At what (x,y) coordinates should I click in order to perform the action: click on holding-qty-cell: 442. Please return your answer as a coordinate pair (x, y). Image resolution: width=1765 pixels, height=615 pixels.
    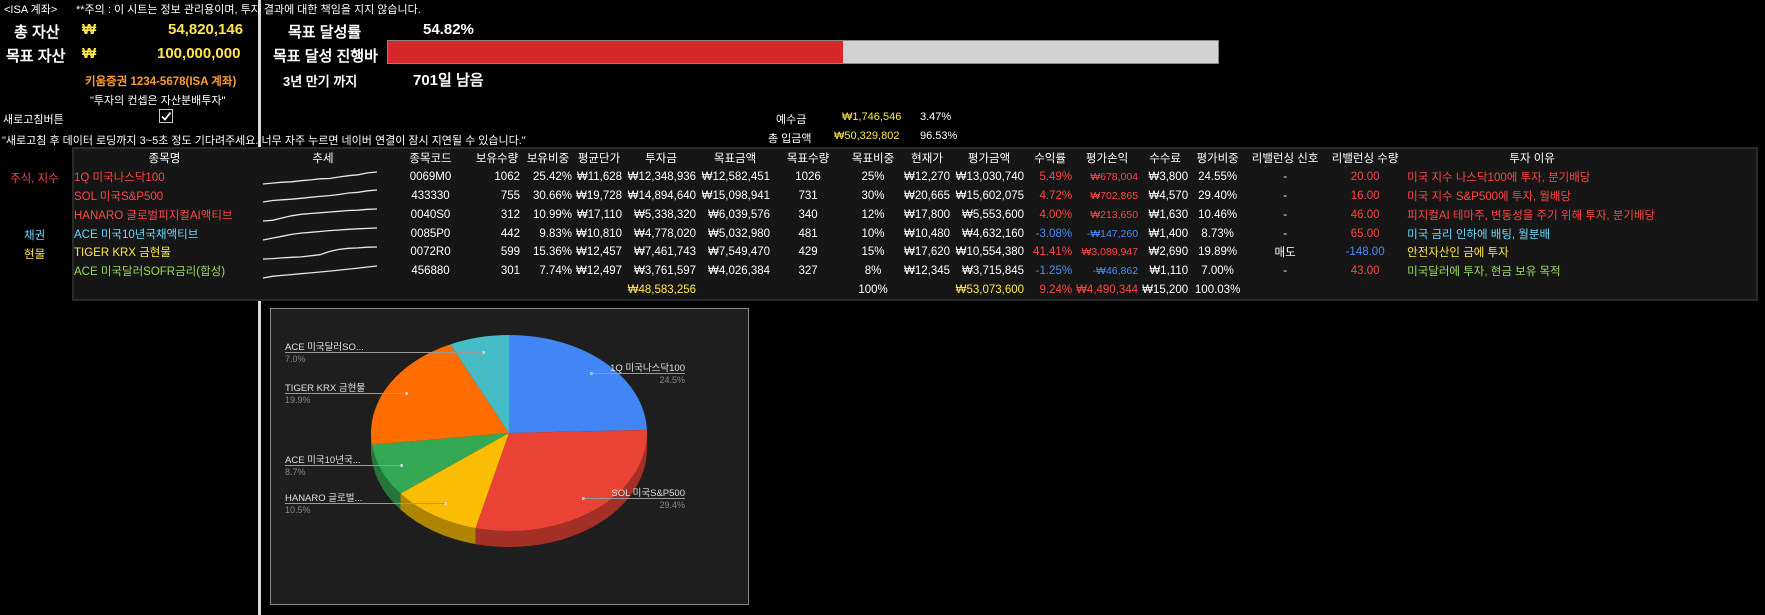
    Looking at the image, I should click on (510, 233).